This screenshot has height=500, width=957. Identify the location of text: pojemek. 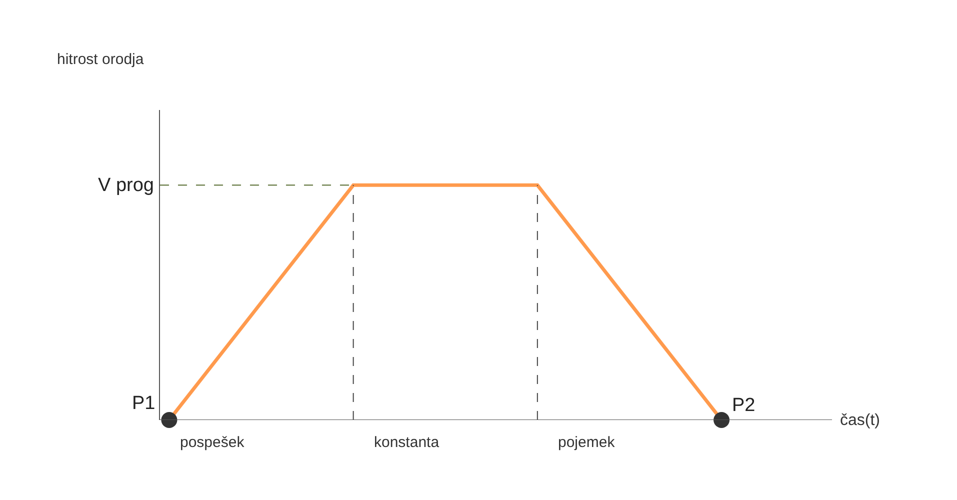
(587, 442).